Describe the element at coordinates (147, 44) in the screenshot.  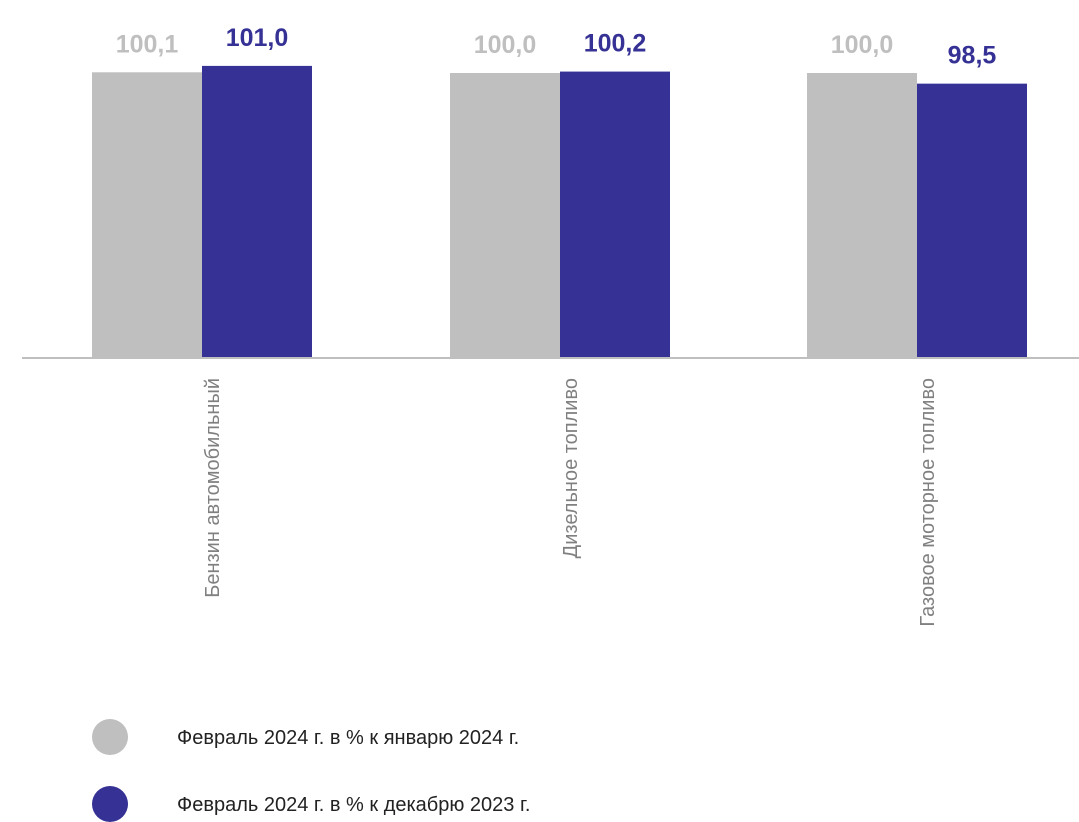
I see `value-label-1-1: 100,1` at that location.